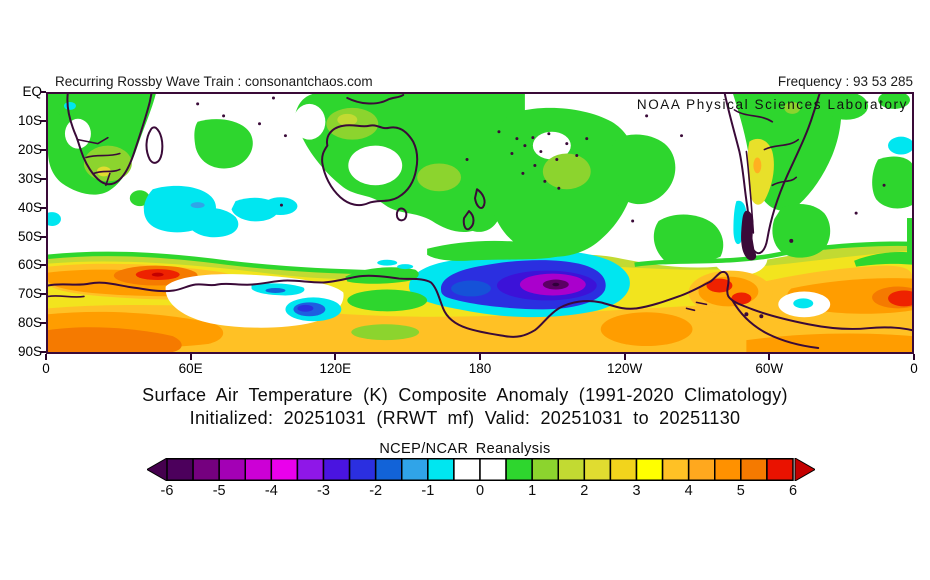 Image resolution: width=930 pixels, height=580 pixels. What do you see at coordinates (43, 294) in the screenshot?
I see `lat-tick-70S` at bounding box center [43, 294].